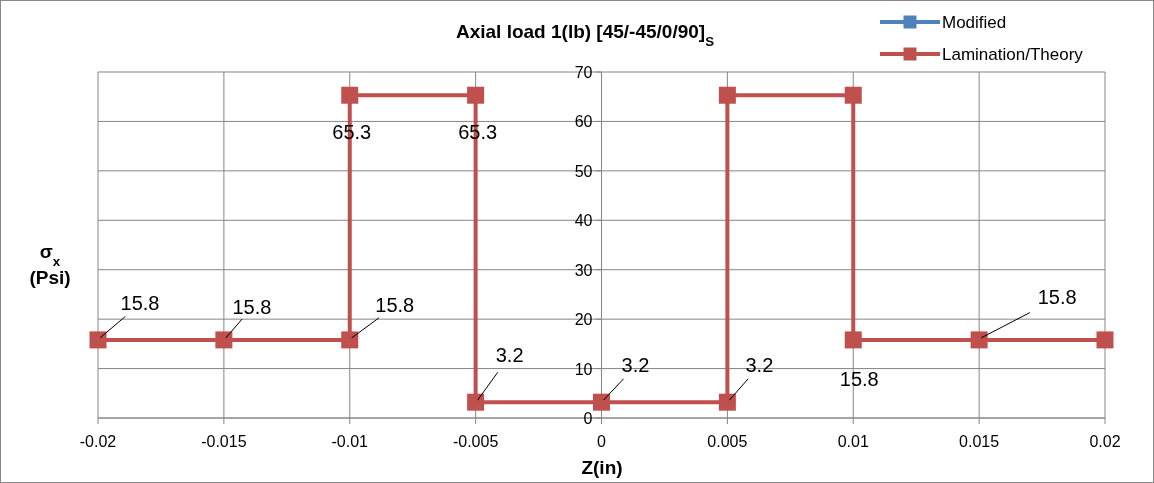 Image resolution: width=1154 pixels, height=483 pixels. Describe the element at coordinates (583, 122) in the screenshot. I see `y-tick-label: 60` at that location.